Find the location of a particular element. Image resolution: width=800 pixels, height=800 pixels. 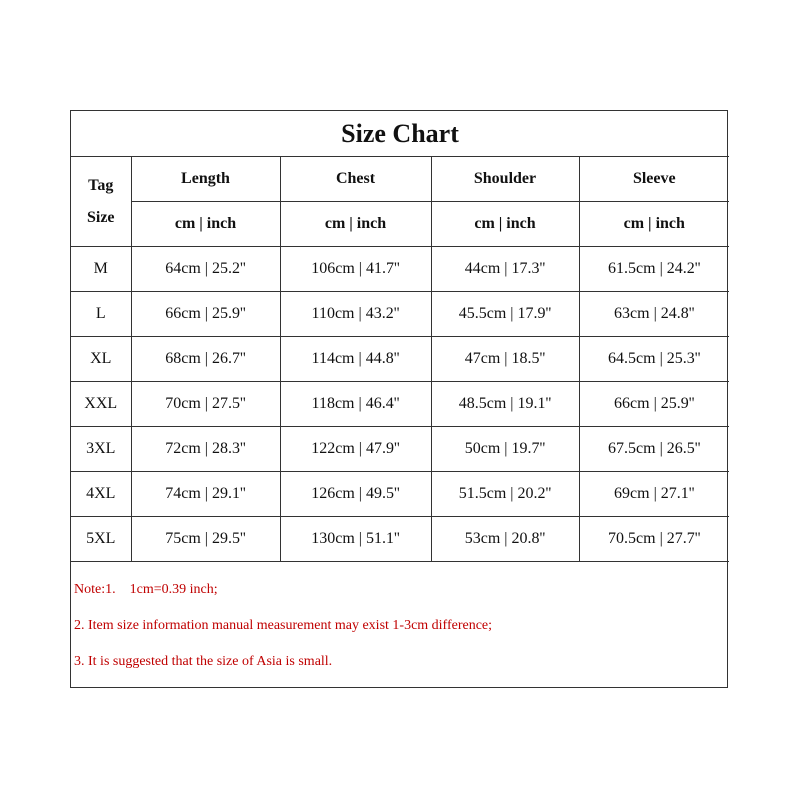

column-header-chest: Chest is located at coordinates (355, 179).